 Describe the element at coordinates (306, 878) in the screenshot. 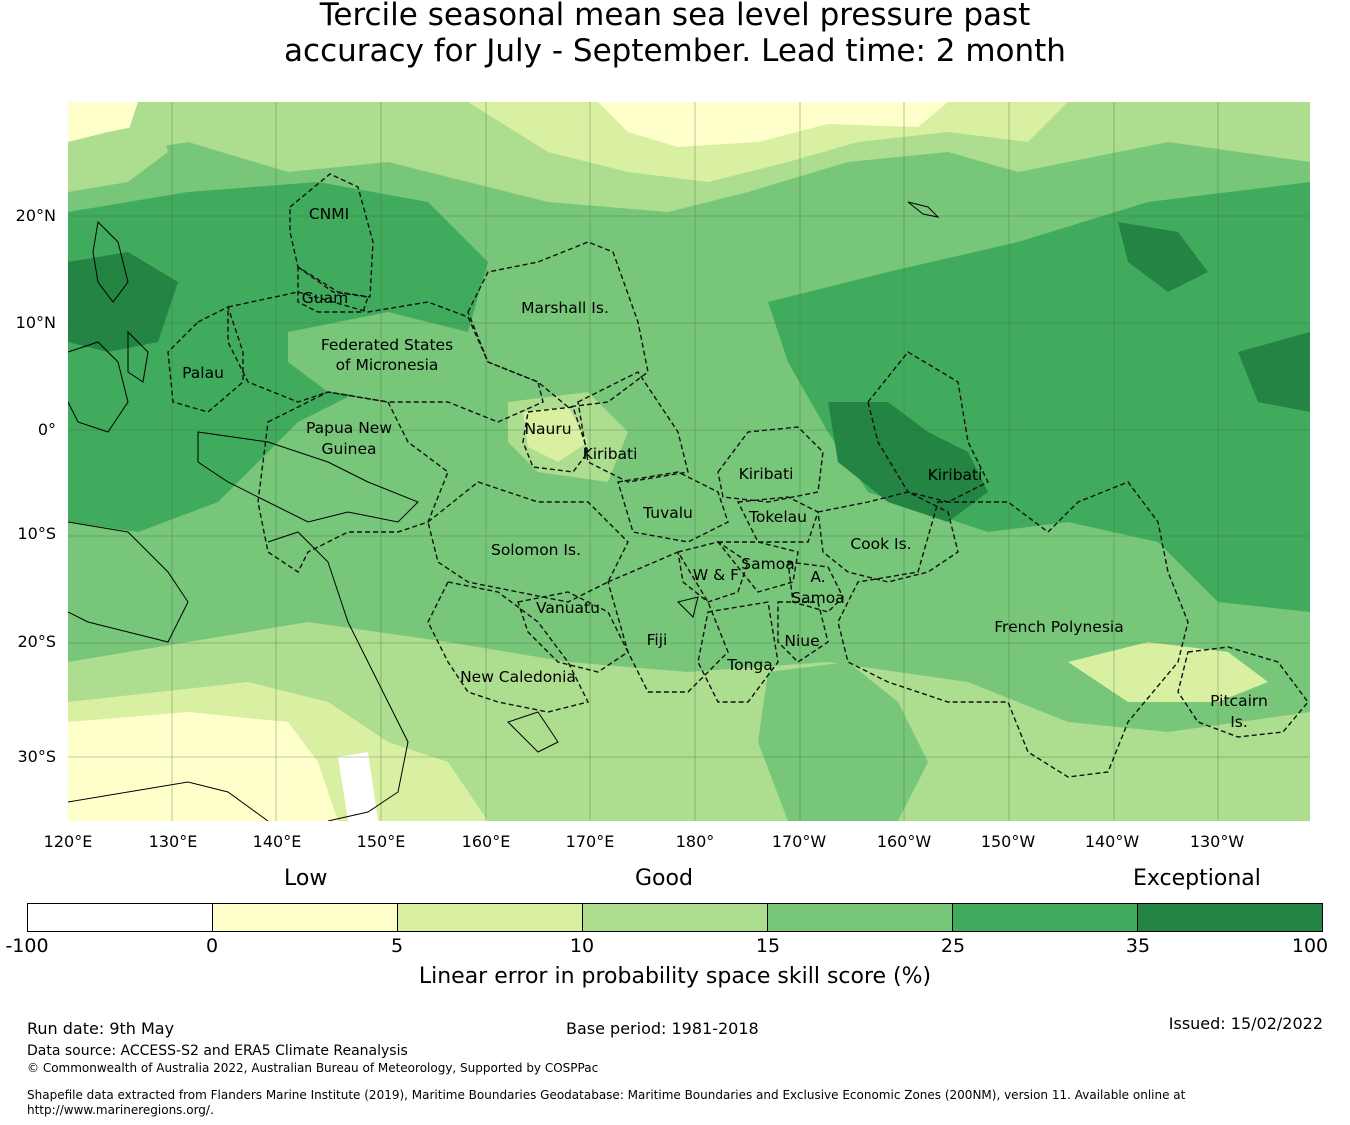

I see `legend-category-low: Low` at that location.